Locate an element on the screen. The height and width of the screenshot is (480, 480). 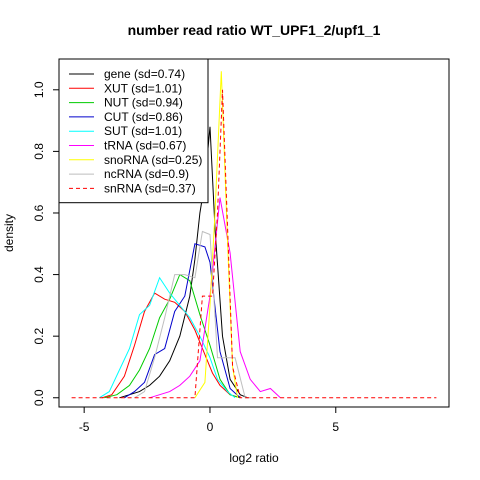
y-tick-label: 0.0 is located at coordinates (39, 397).